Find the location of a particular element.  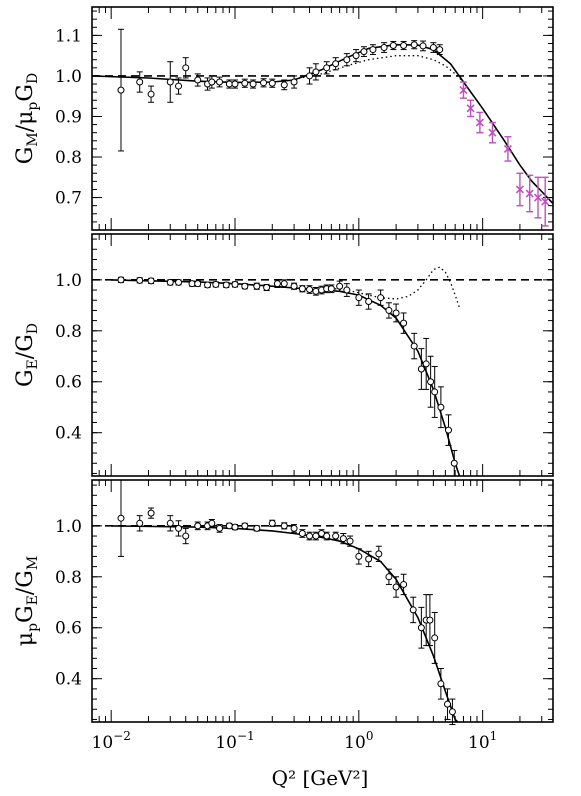

x-tick-label-exponent: 1 is located at coordinates (494, 736).